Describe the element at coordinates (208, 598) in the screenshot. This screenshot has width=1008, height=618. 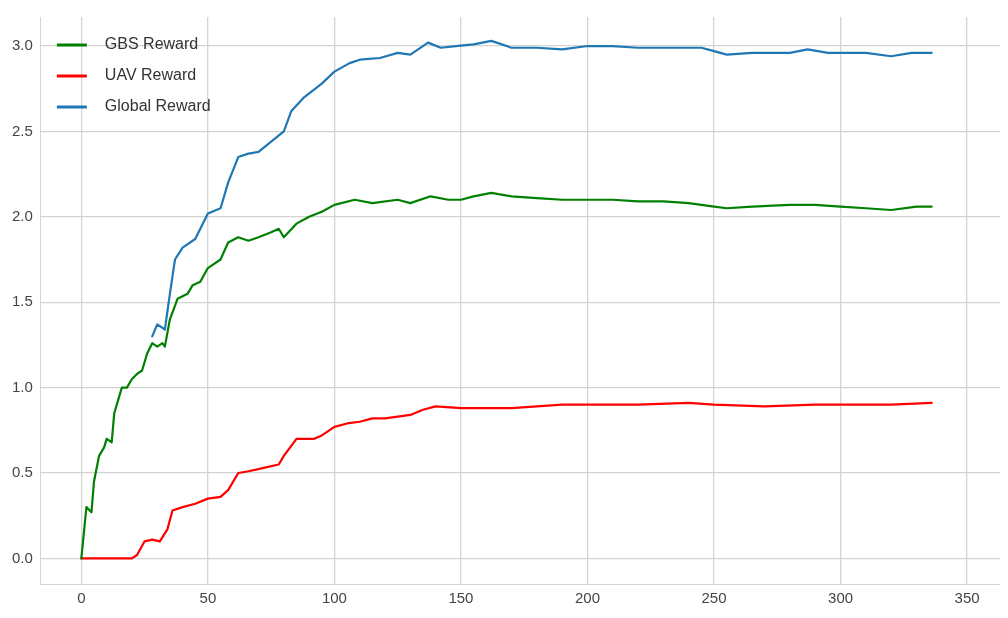
I see `x-tick-label: 50` at that location.